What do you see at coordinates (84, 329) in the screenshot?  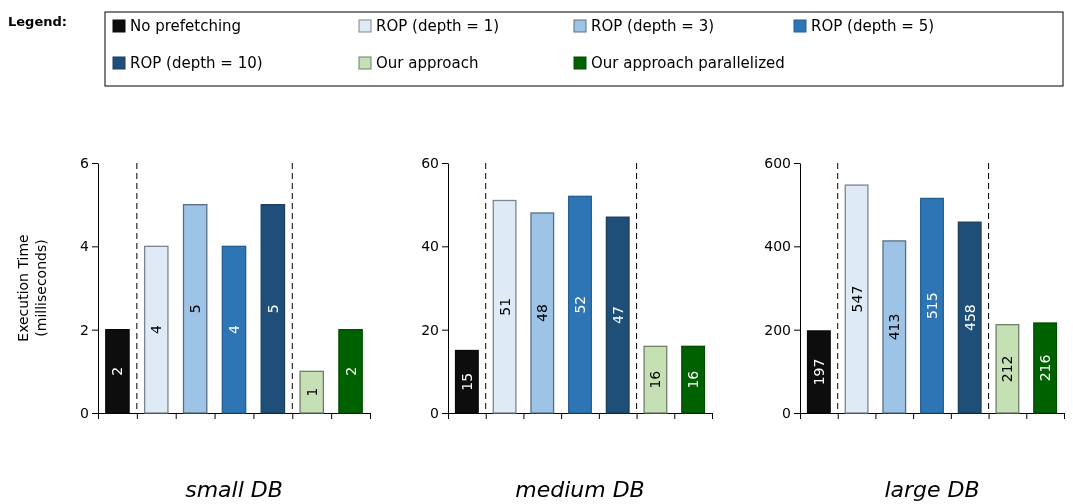 I see `y-tick-label: 2` at bounding box center [84, 329].